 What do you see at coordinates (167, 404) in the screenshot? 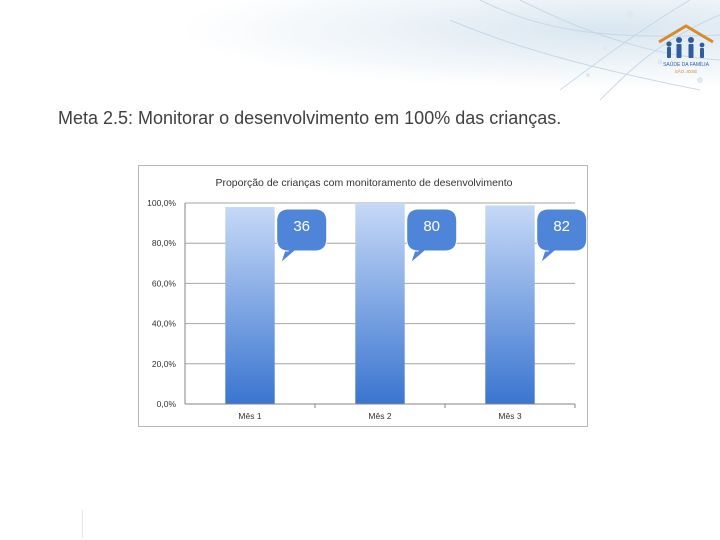
I see `y-tick-label: 0,0%` at bounding box center [167, 404].